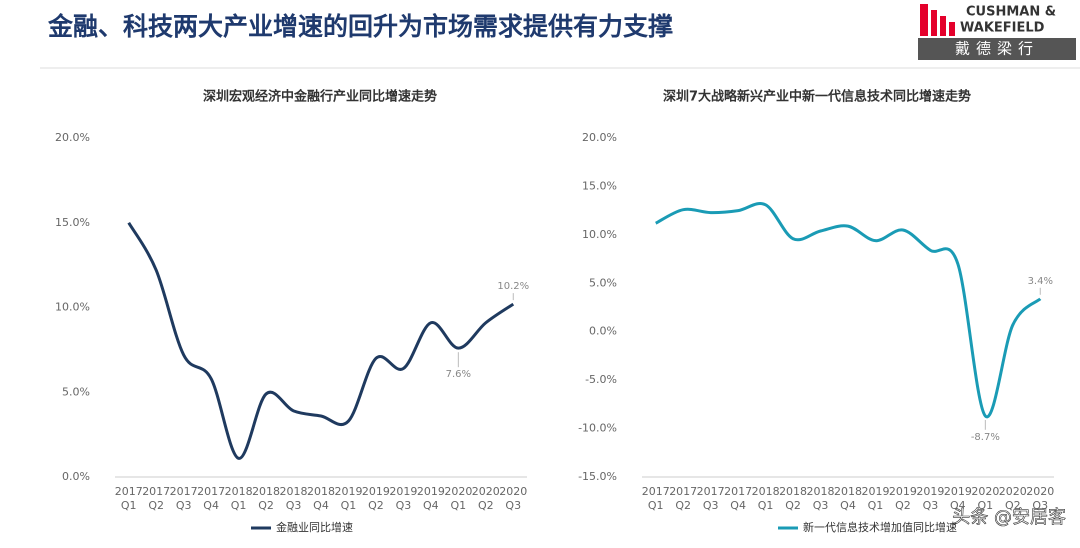 The width and height of the screenshot is (1080, 548). I want to click on chart-title: 深圳7大战略新兴产业中新一代信息技术同比增速走势, so click(817, 97).